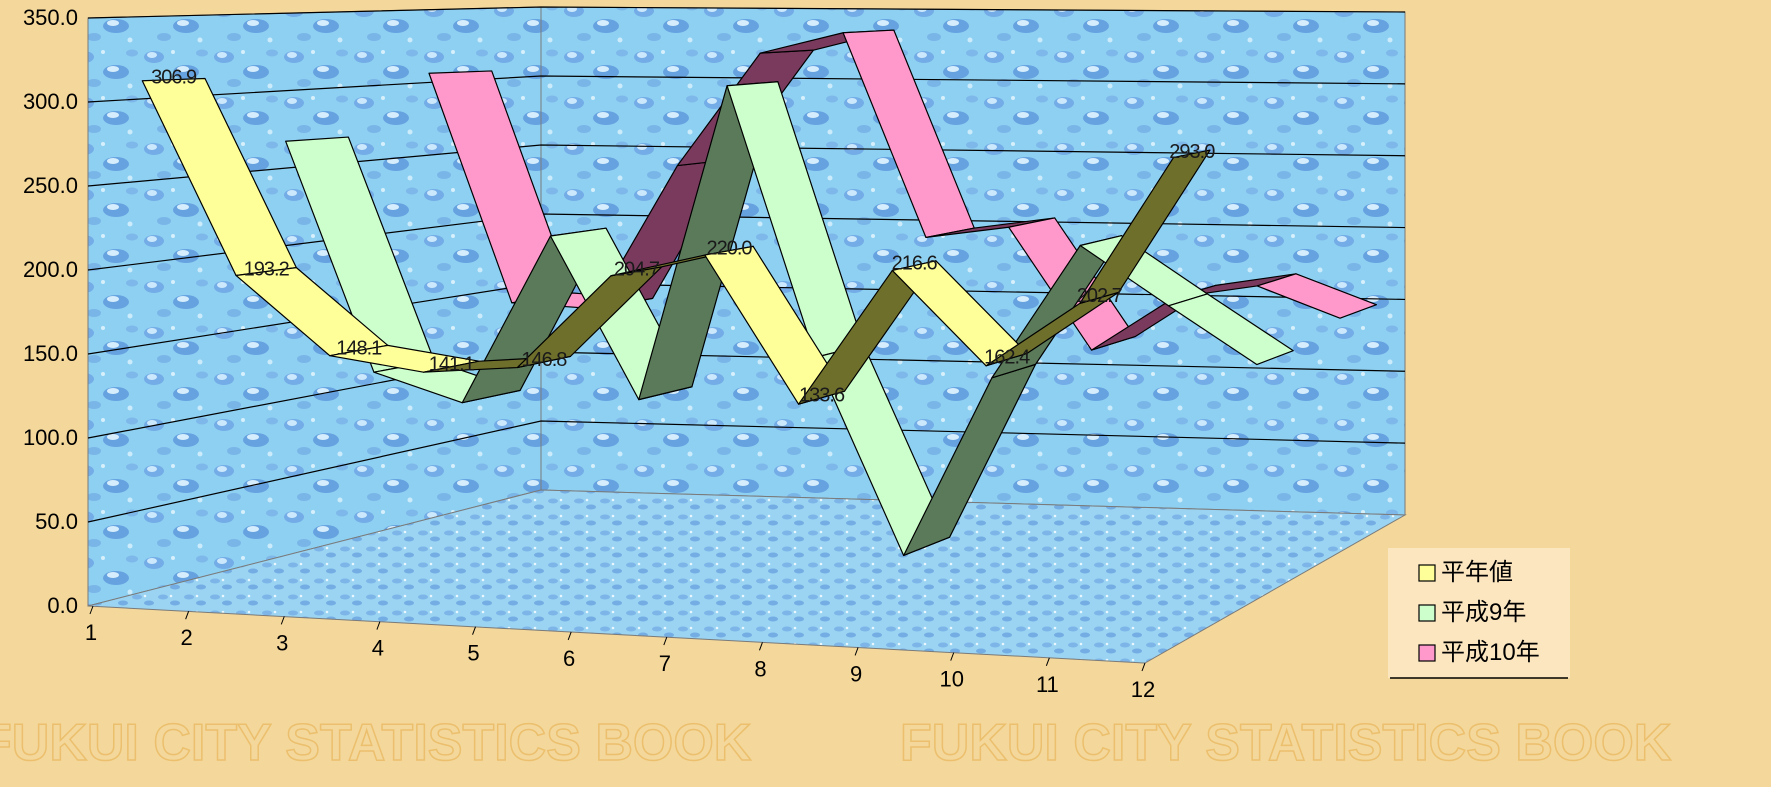 Image resolution: width=1771 pixels, height=787 pixels. Describe the element at coordinates (1490, 652) in the screenshot. I see `legend-label: 平成10年` at that location.